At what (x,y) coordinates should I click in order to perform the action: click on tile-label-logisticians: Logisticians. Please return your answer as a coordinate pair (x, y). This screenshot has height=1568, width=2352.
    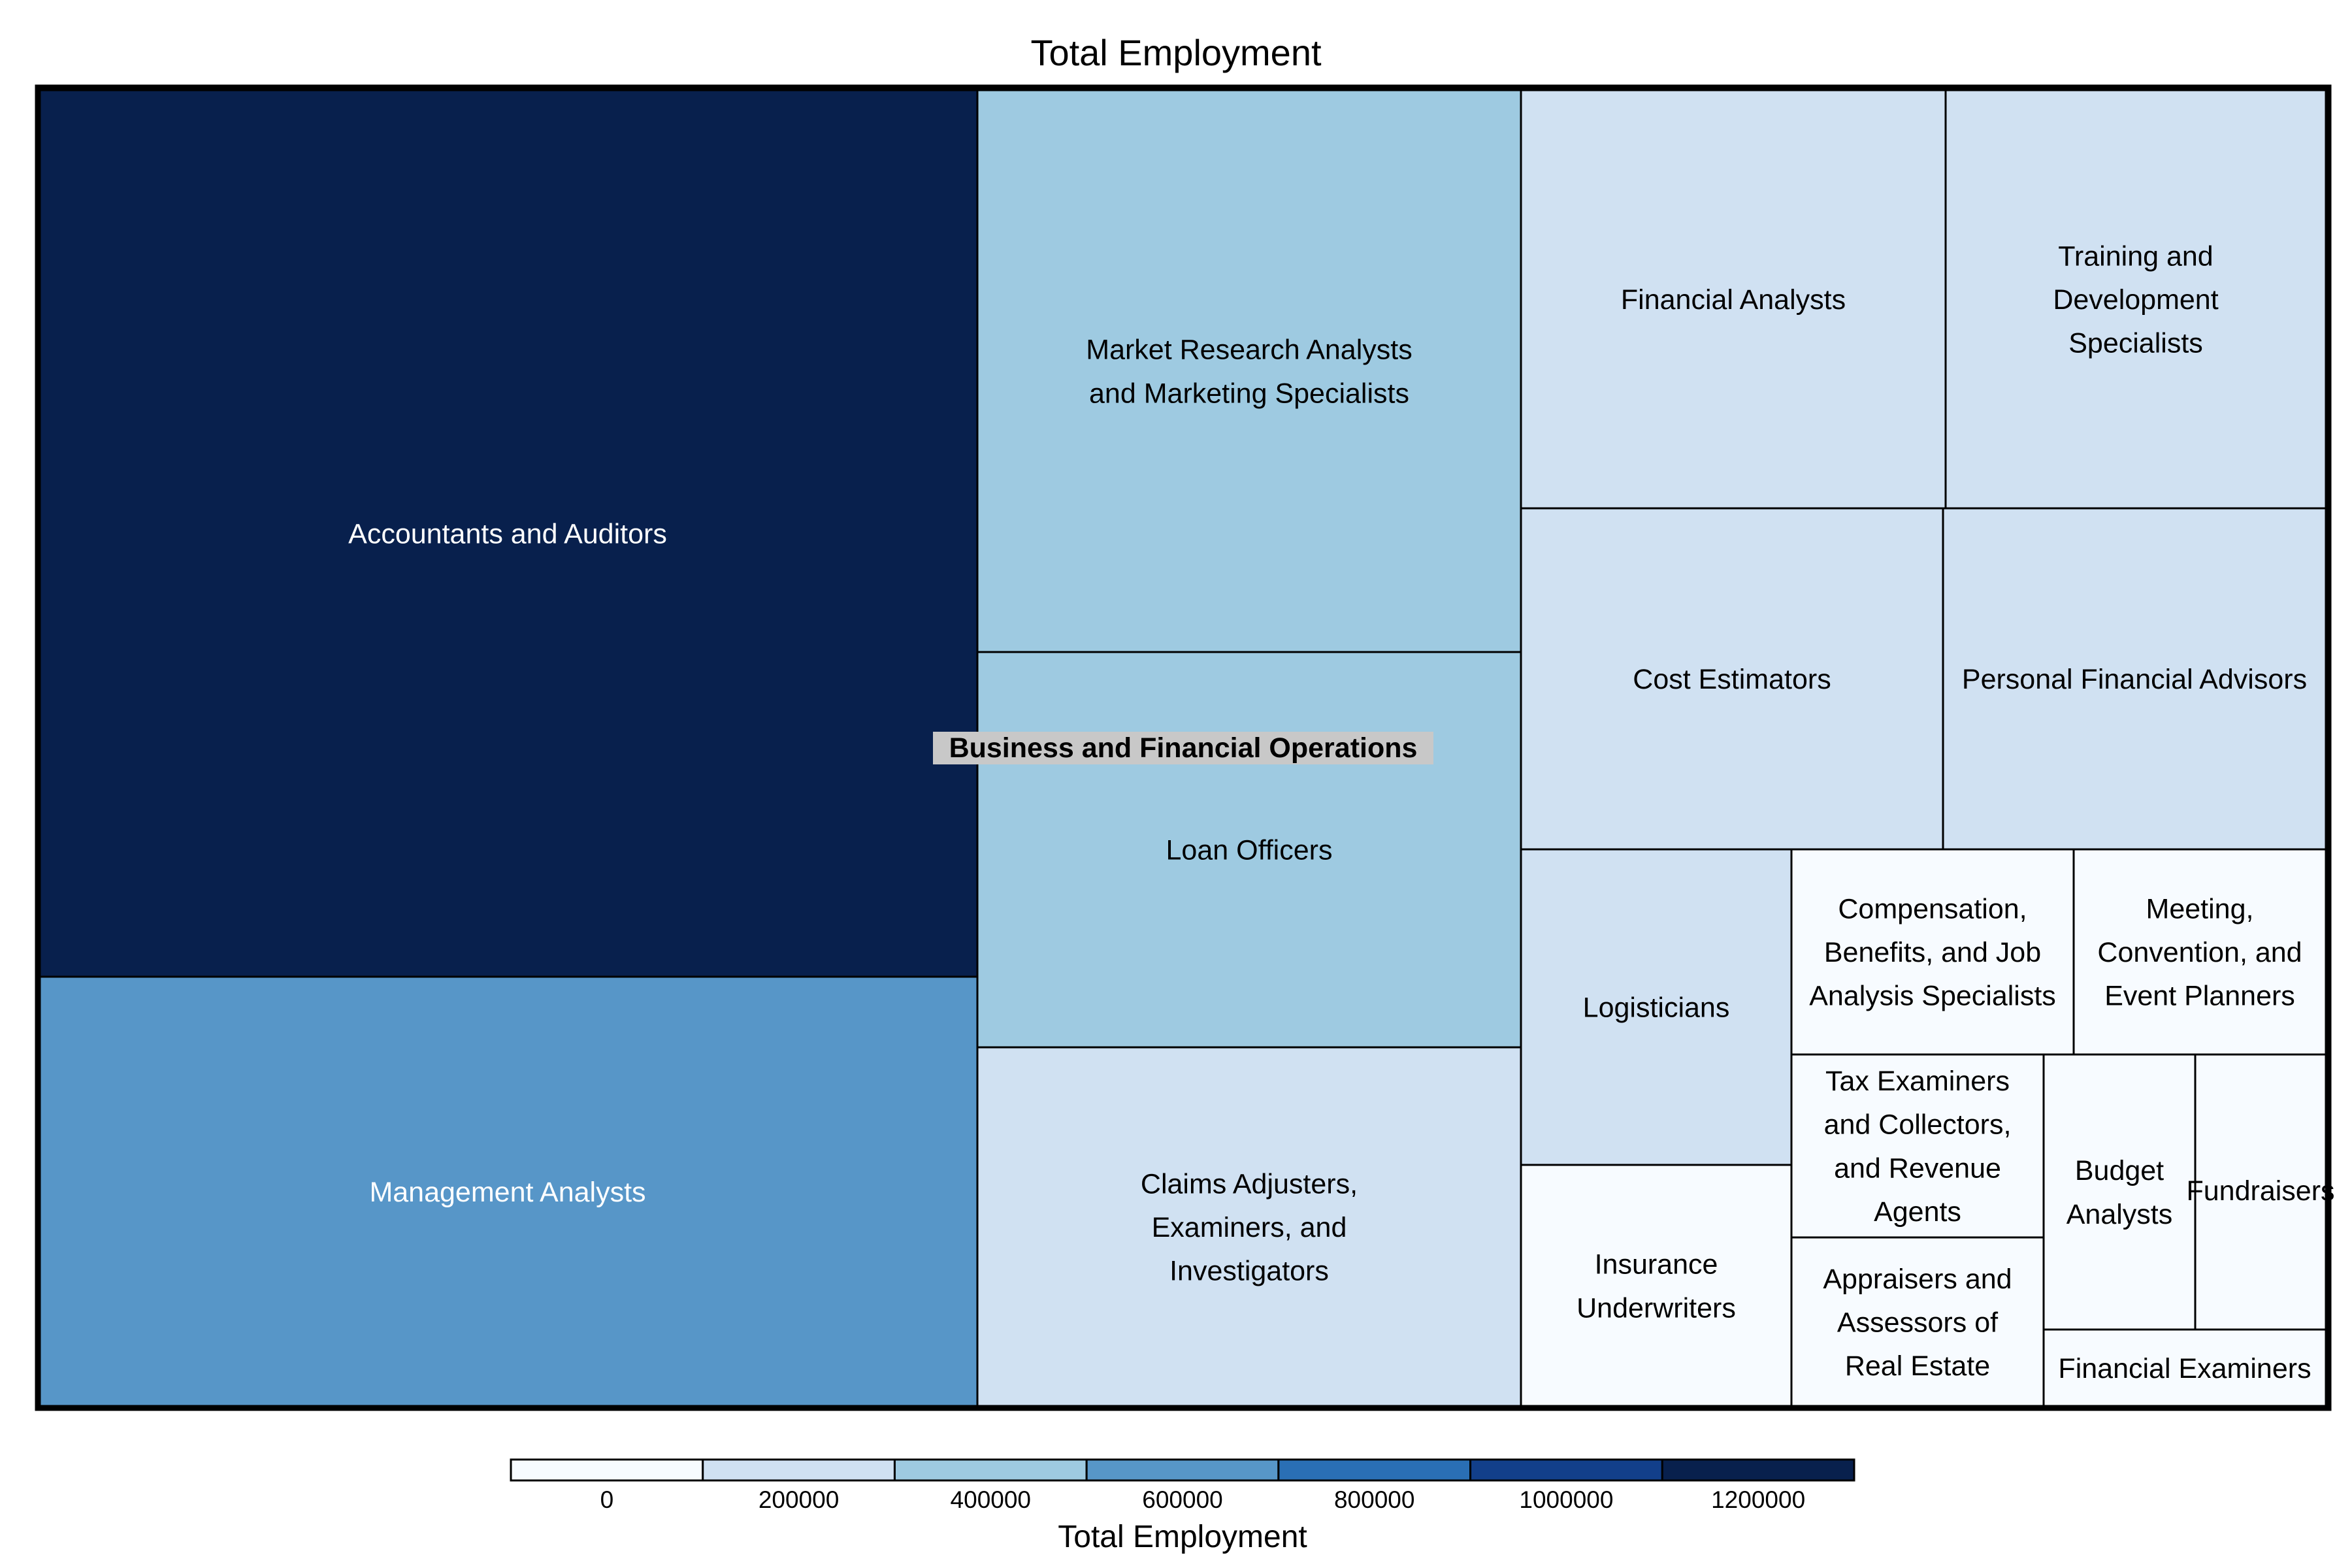
    Looking at the image, I should click on (1656, 1008).